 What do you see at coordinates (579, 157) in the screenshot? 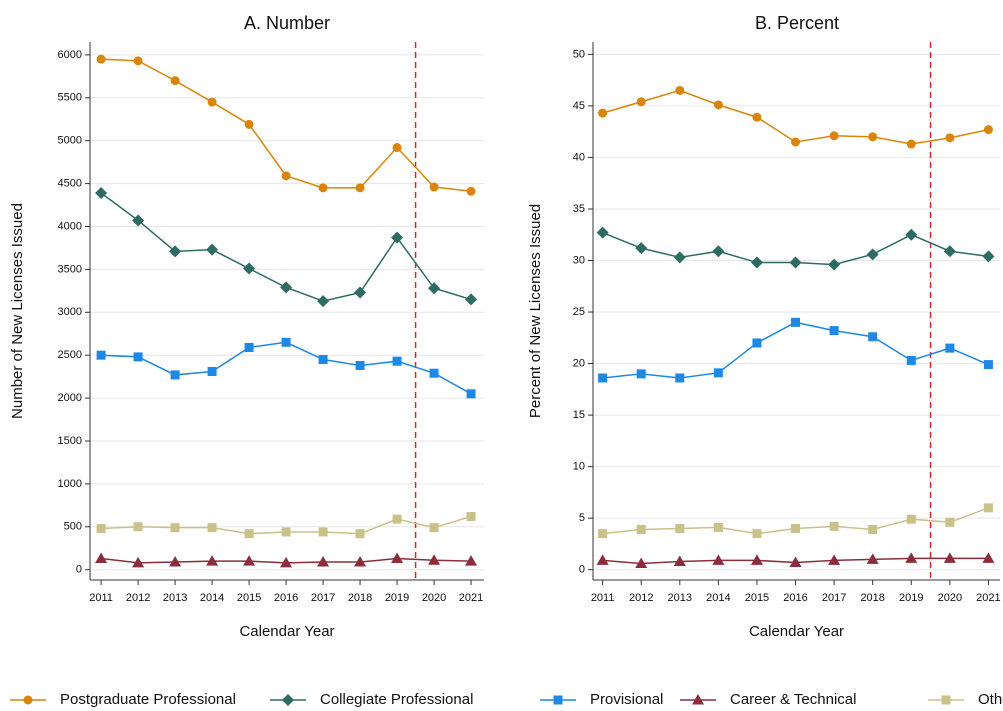
I see `y-tick-label: 40` at bounding box center [579, 157].